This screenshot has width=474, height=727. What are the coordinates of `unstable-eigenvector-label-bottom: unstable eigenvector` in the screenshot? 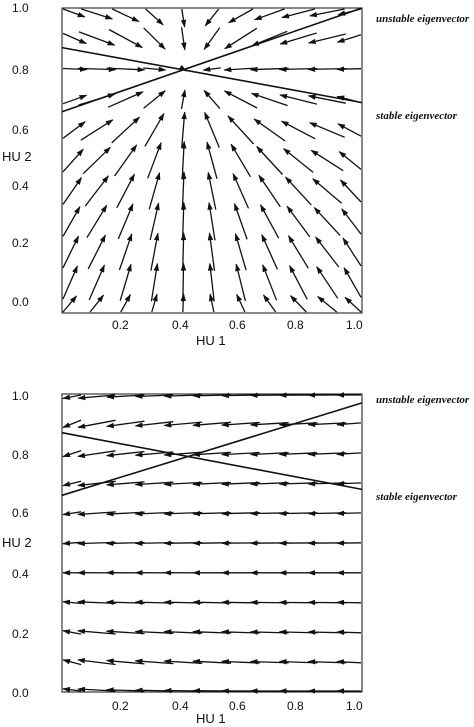 It's located at (423, 400).